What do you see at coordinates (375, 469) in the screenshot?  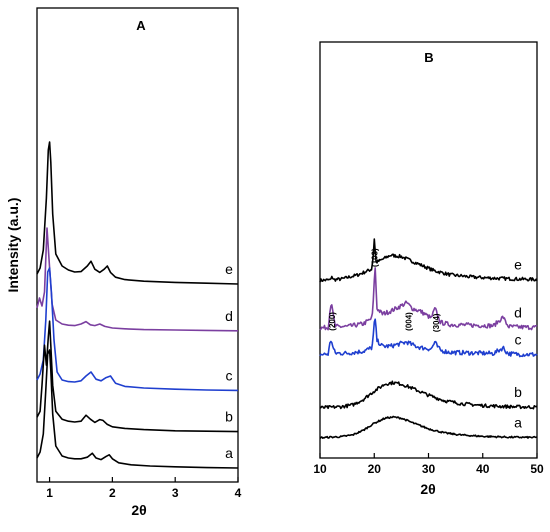 I see `x-tick-label: 20` at bounding box center [375, 469].